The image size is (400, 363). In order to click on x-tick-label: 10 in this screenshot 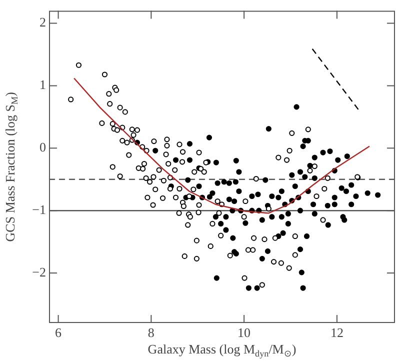, I will do `click(244, 332)`.